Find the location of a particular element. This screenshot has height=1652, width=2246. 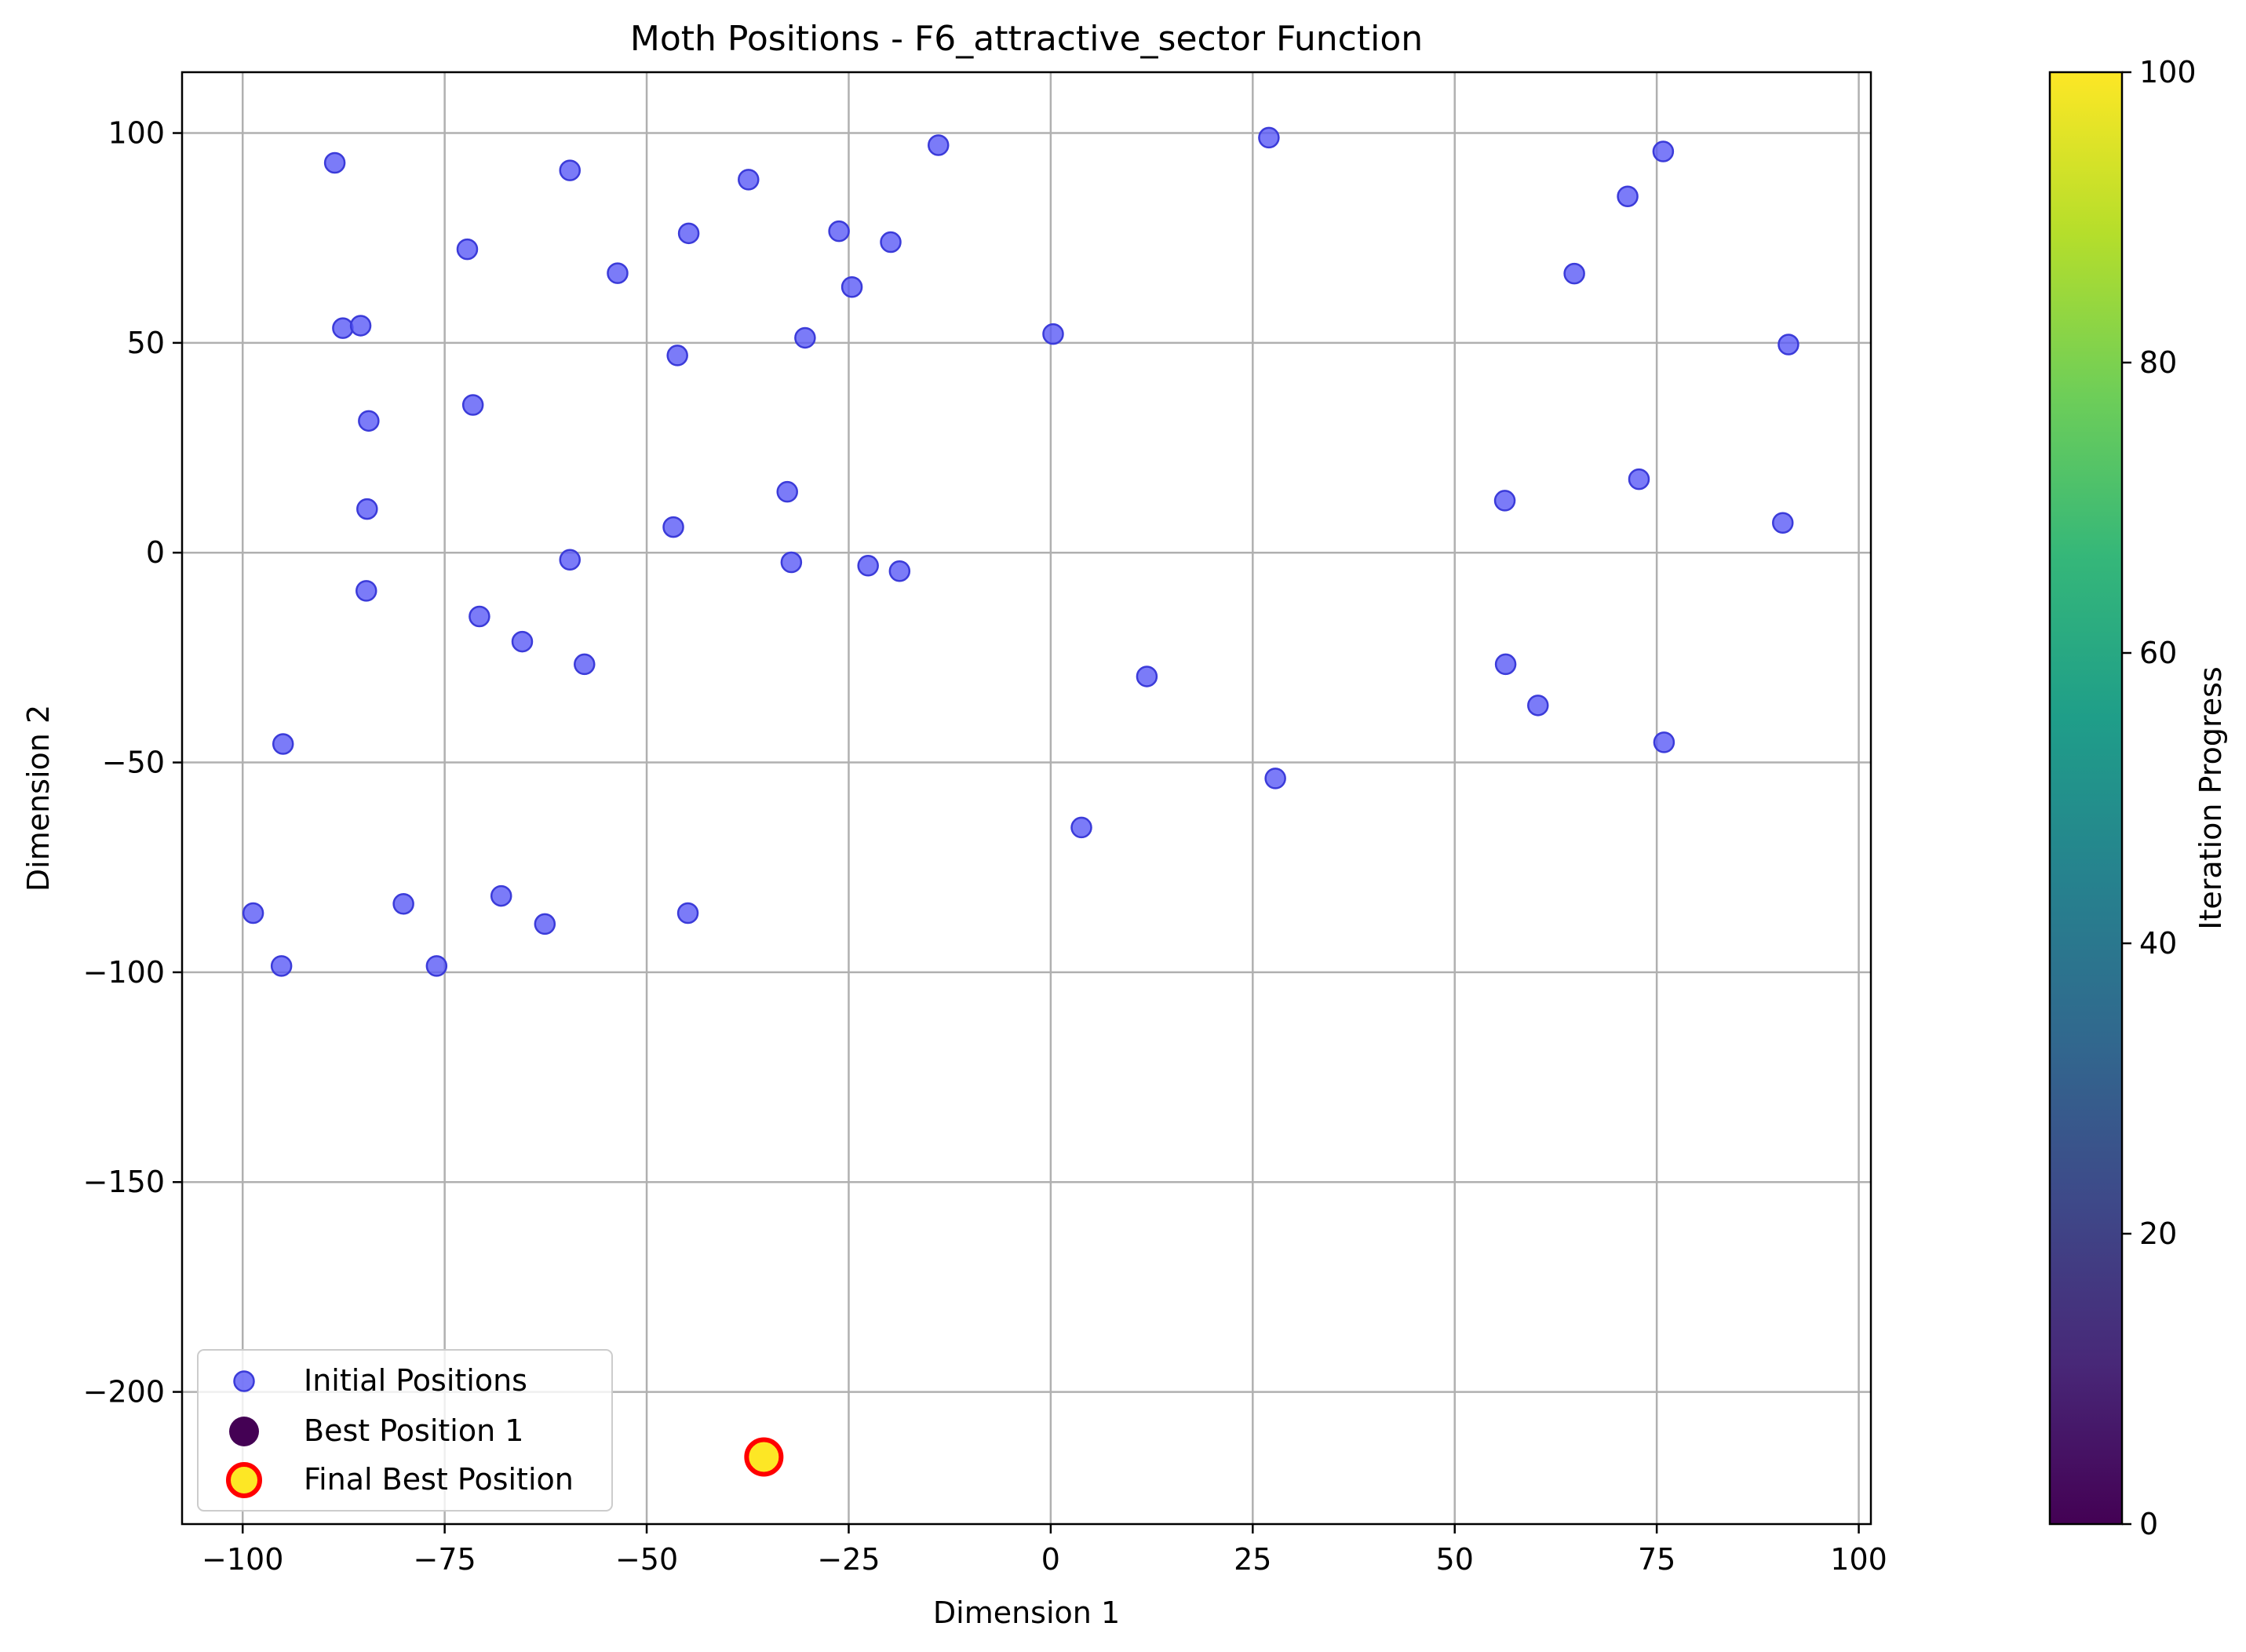

legend-label-initial-positions: Initial Positions is located at coordinates (415, 1380).